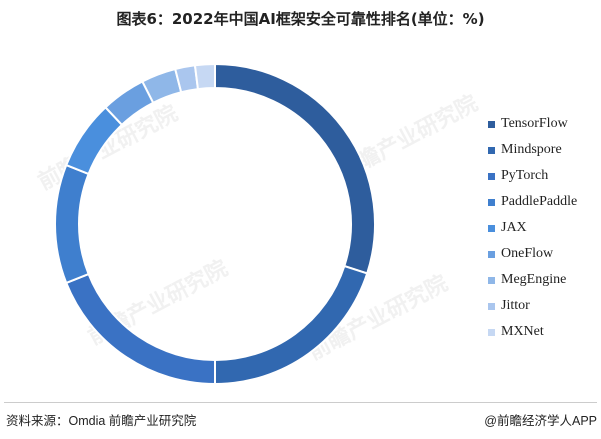 This screenshot has height=439, width=601. Describe the element at coordinates (300, 402) in the screenshot. I see `footer-divider` at that location.